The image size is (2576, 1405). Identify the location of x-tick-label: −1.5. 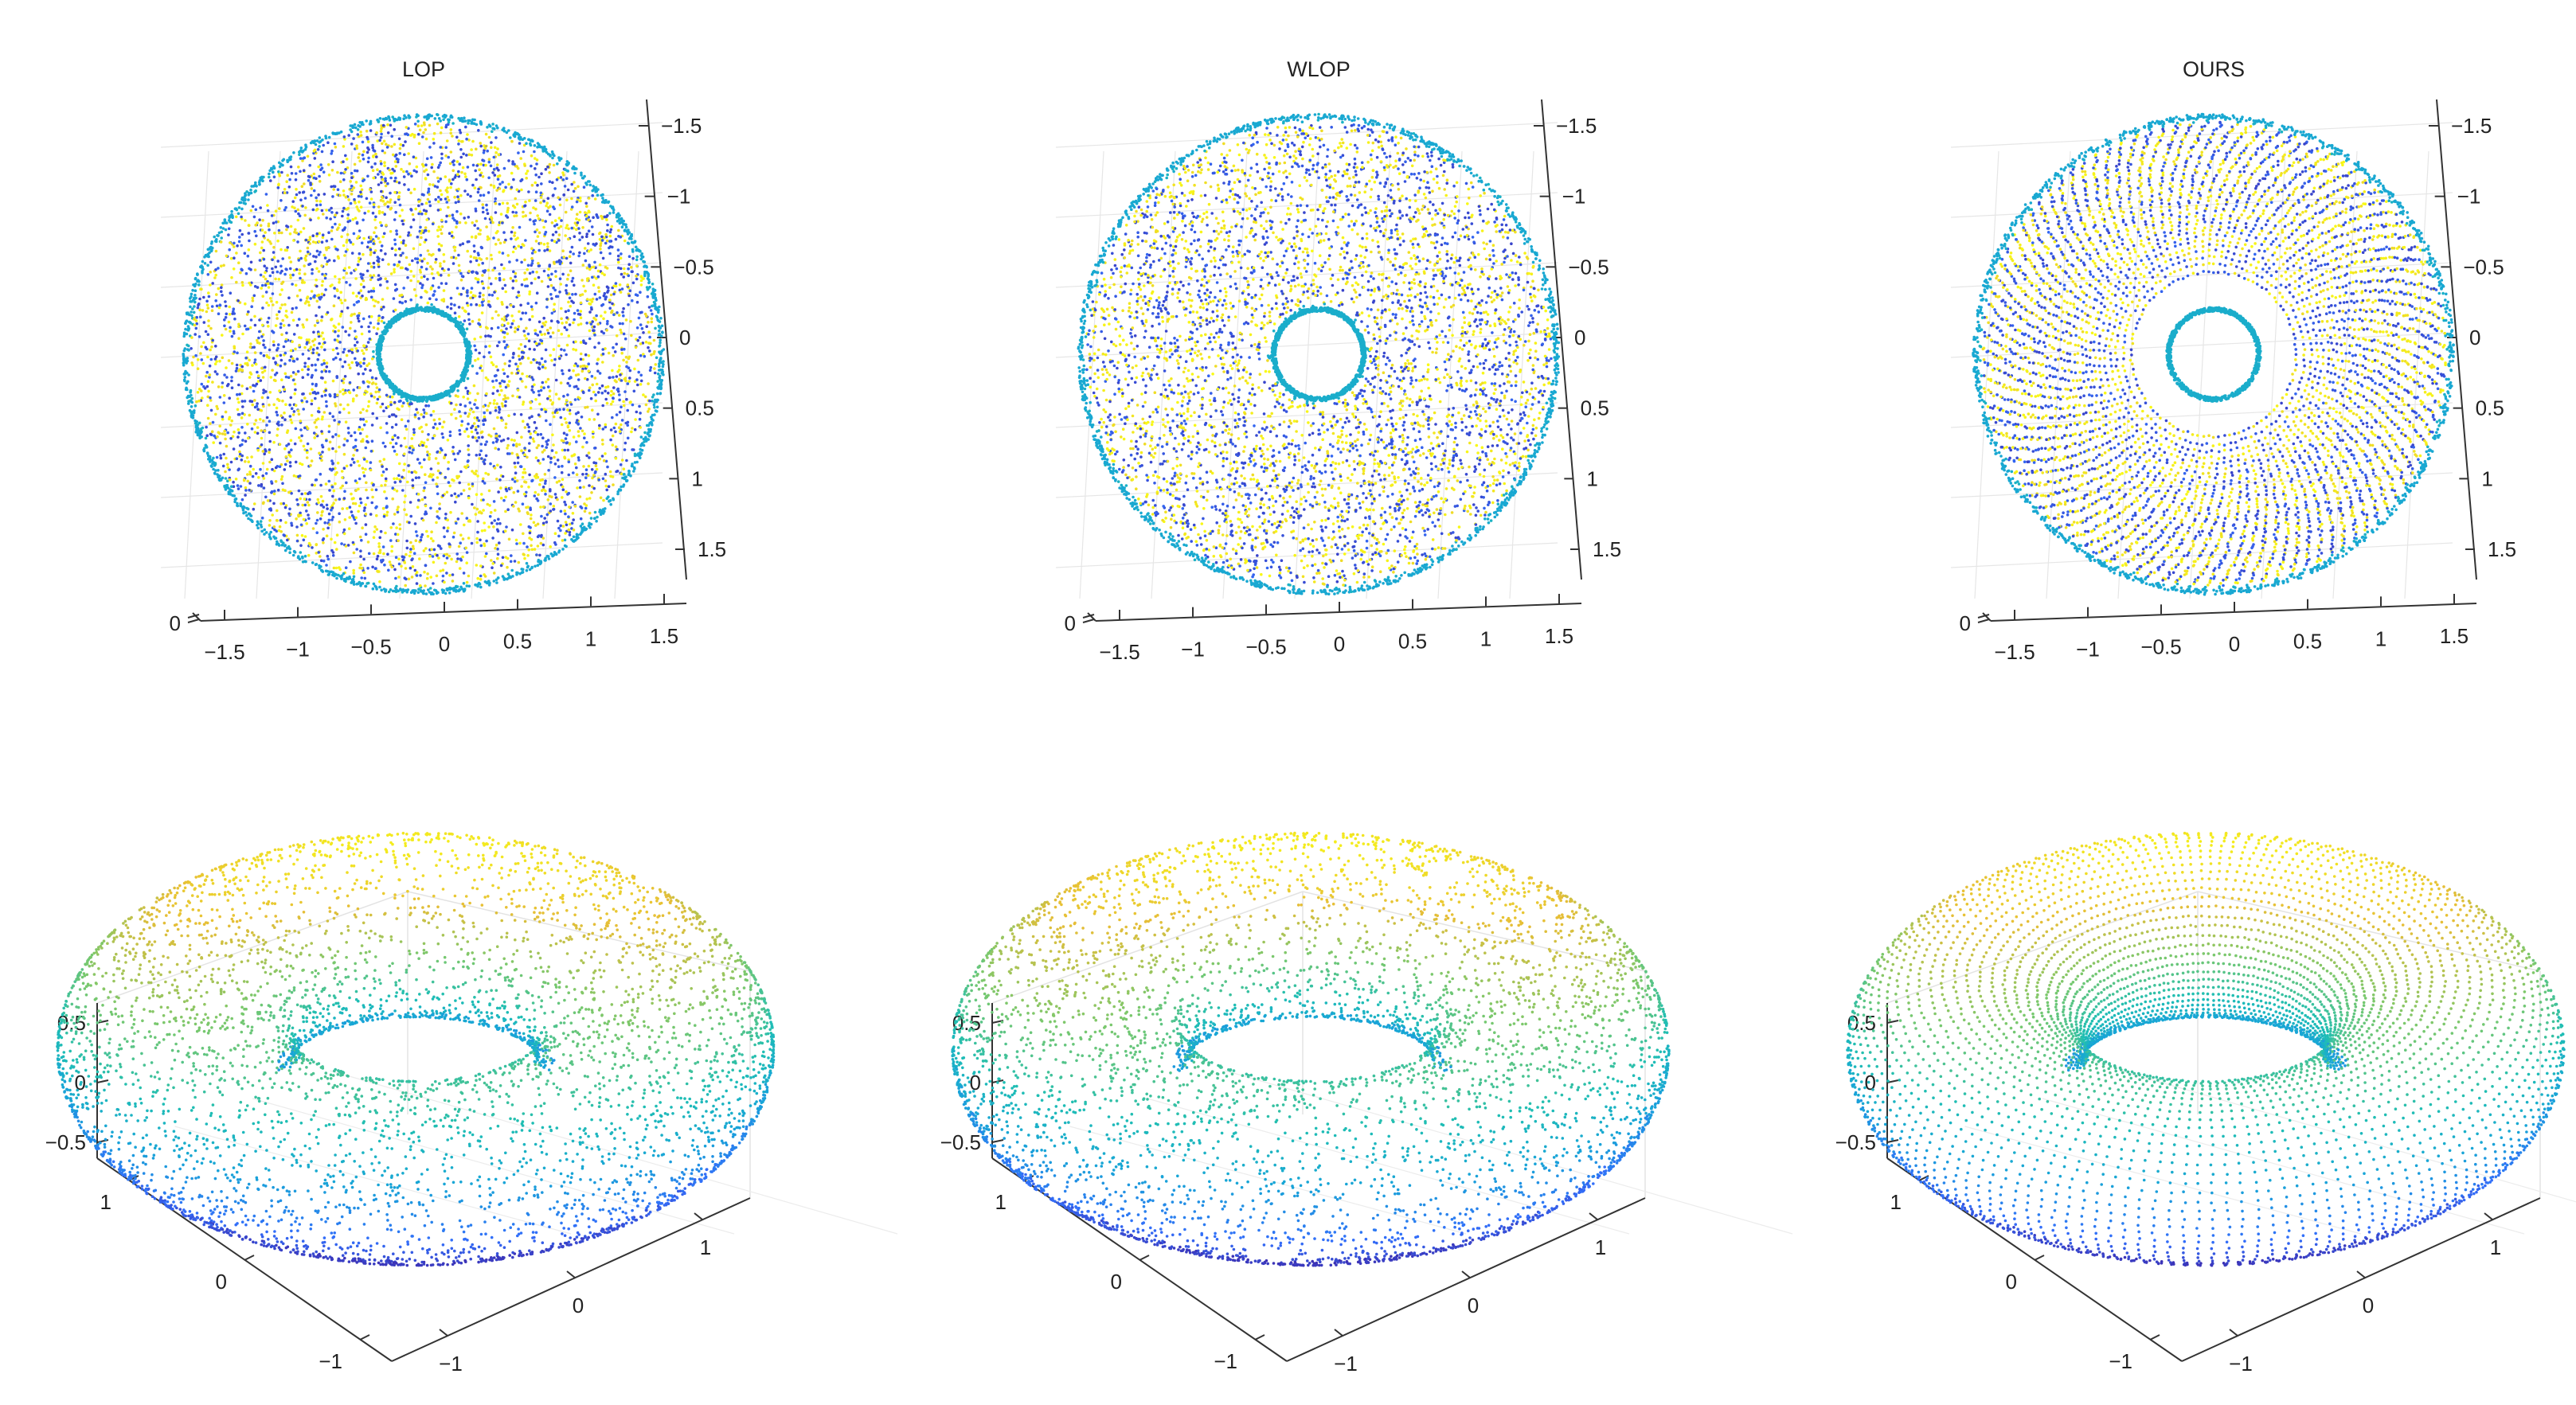
(224, 652).